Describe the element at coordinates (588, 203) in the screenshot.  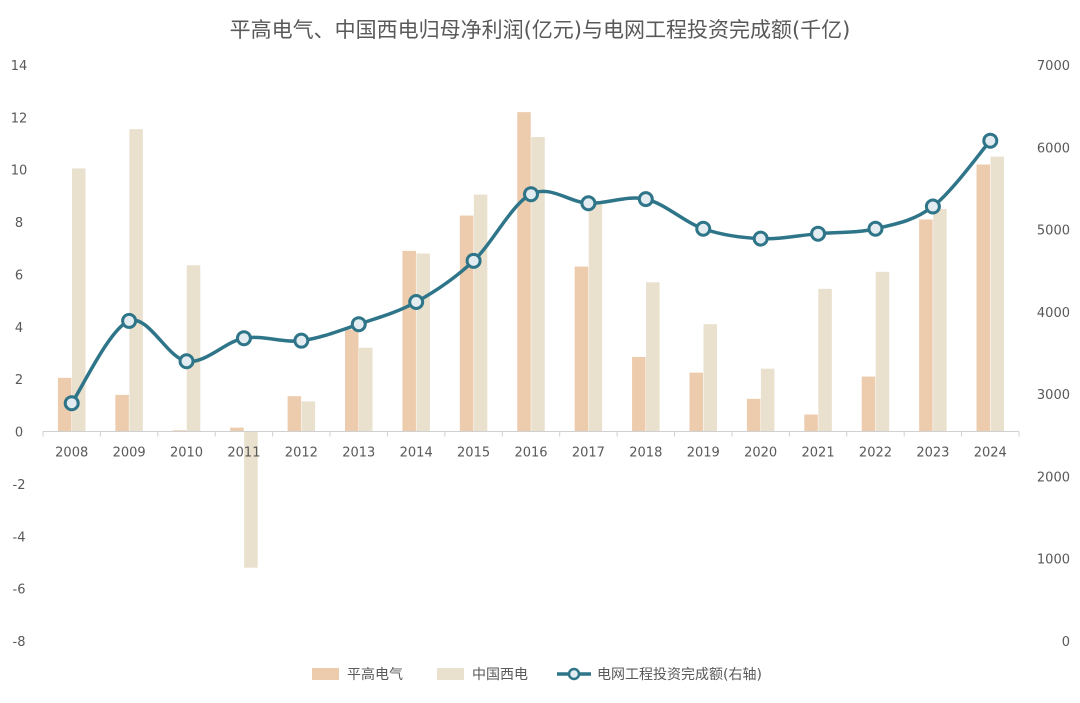
I see `grid-investment-point-2017` at that location.